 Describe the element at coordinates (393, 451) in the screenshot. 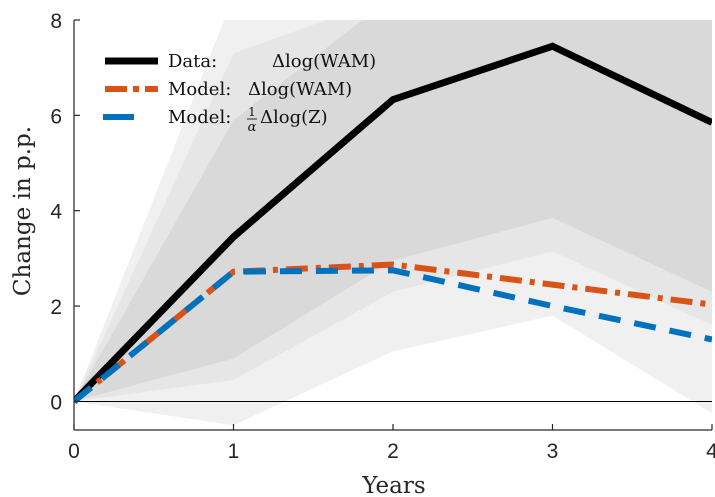

I see `x-tick-label: 2` at that location.